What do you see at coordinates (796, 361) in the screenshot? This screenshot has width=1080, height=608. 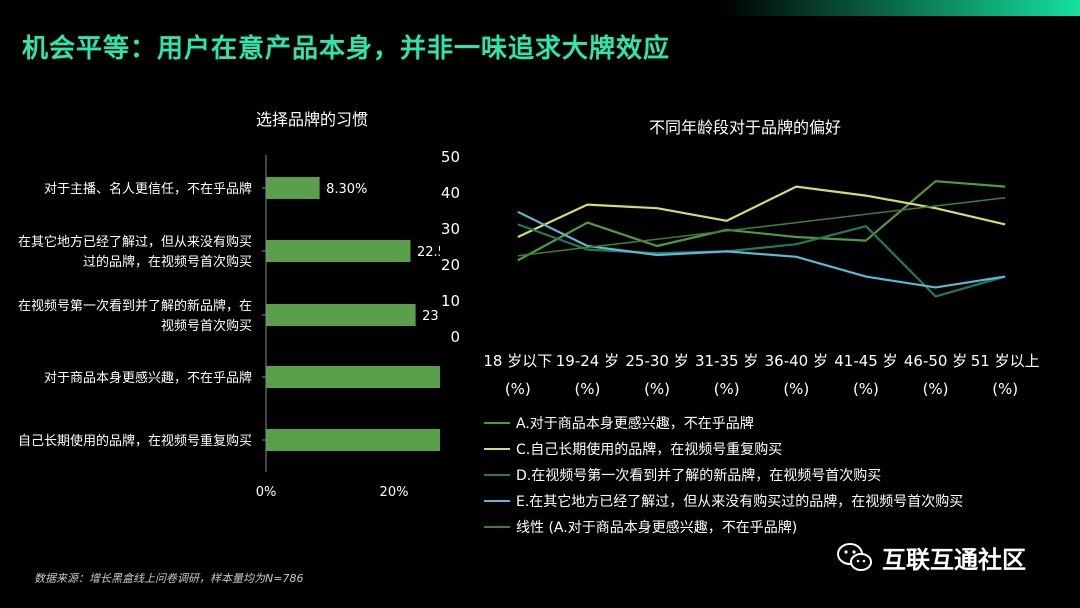 I see `line-x-tick-label: 36-40 岁` at bounding box center [796, 361].